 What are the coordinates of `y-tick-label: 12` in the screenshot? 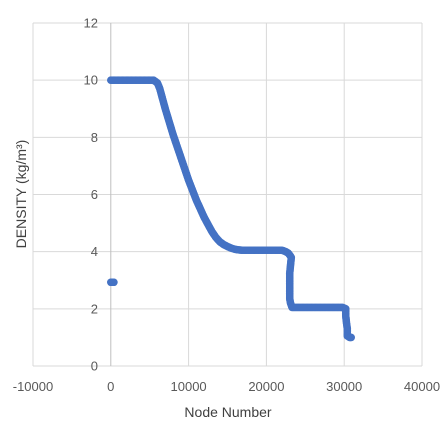 It's located at (91, 23).